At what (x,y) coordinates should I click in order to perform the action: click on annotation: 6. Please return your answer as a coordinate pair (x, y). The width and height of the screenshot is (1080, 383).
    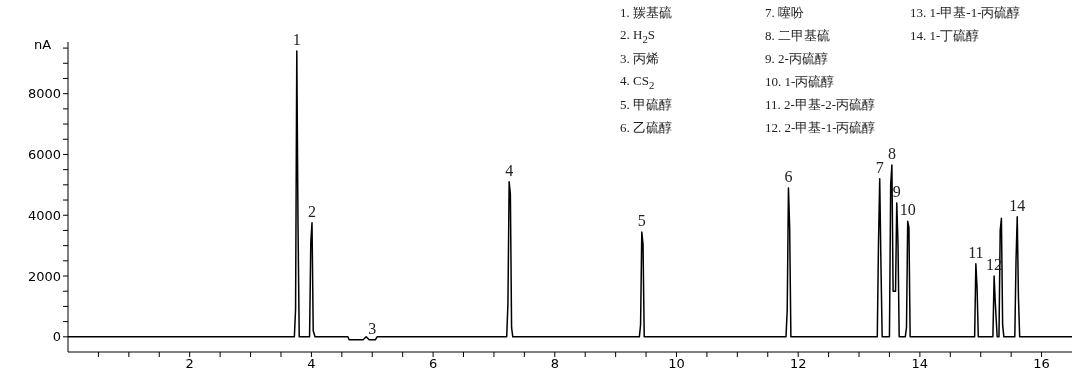
    Looking at the image, I should click on (788, 176).